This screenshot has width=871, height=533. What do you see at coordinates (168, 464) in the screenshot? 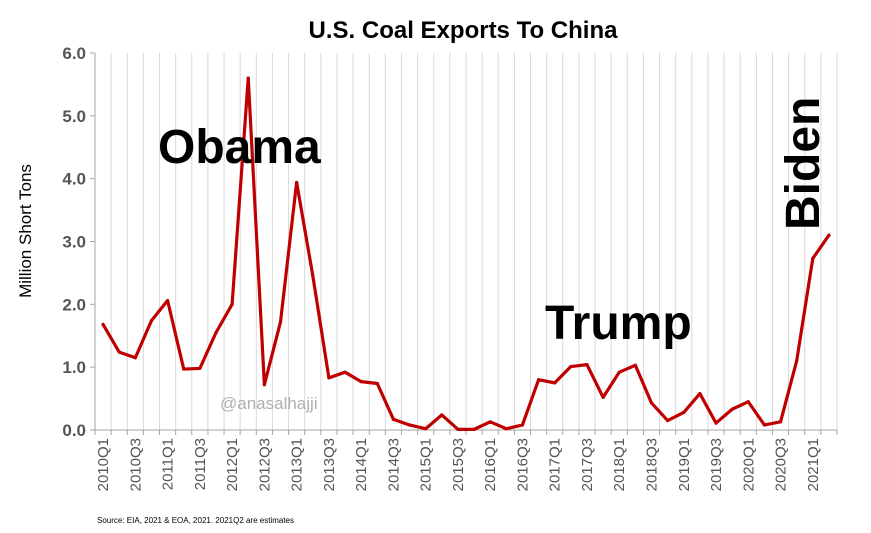
I see `x-tick-label: 2011Q1` at bounding box center [168, 464].